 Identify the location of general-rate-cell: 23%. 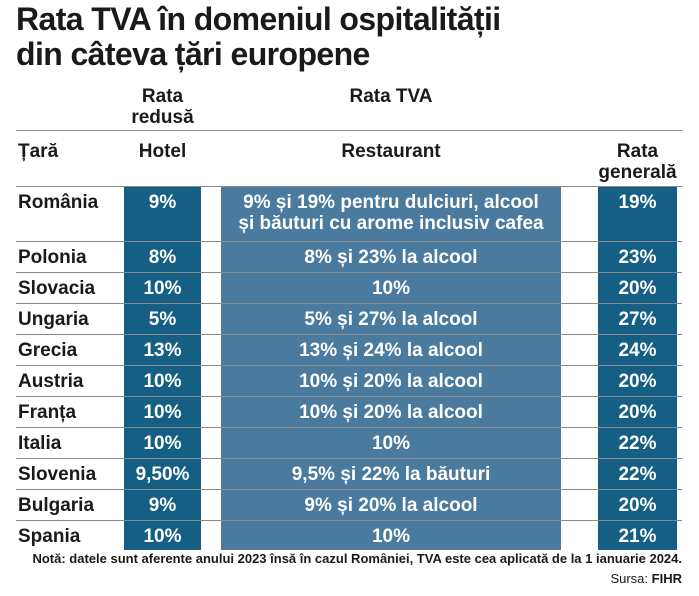
(637, 257).